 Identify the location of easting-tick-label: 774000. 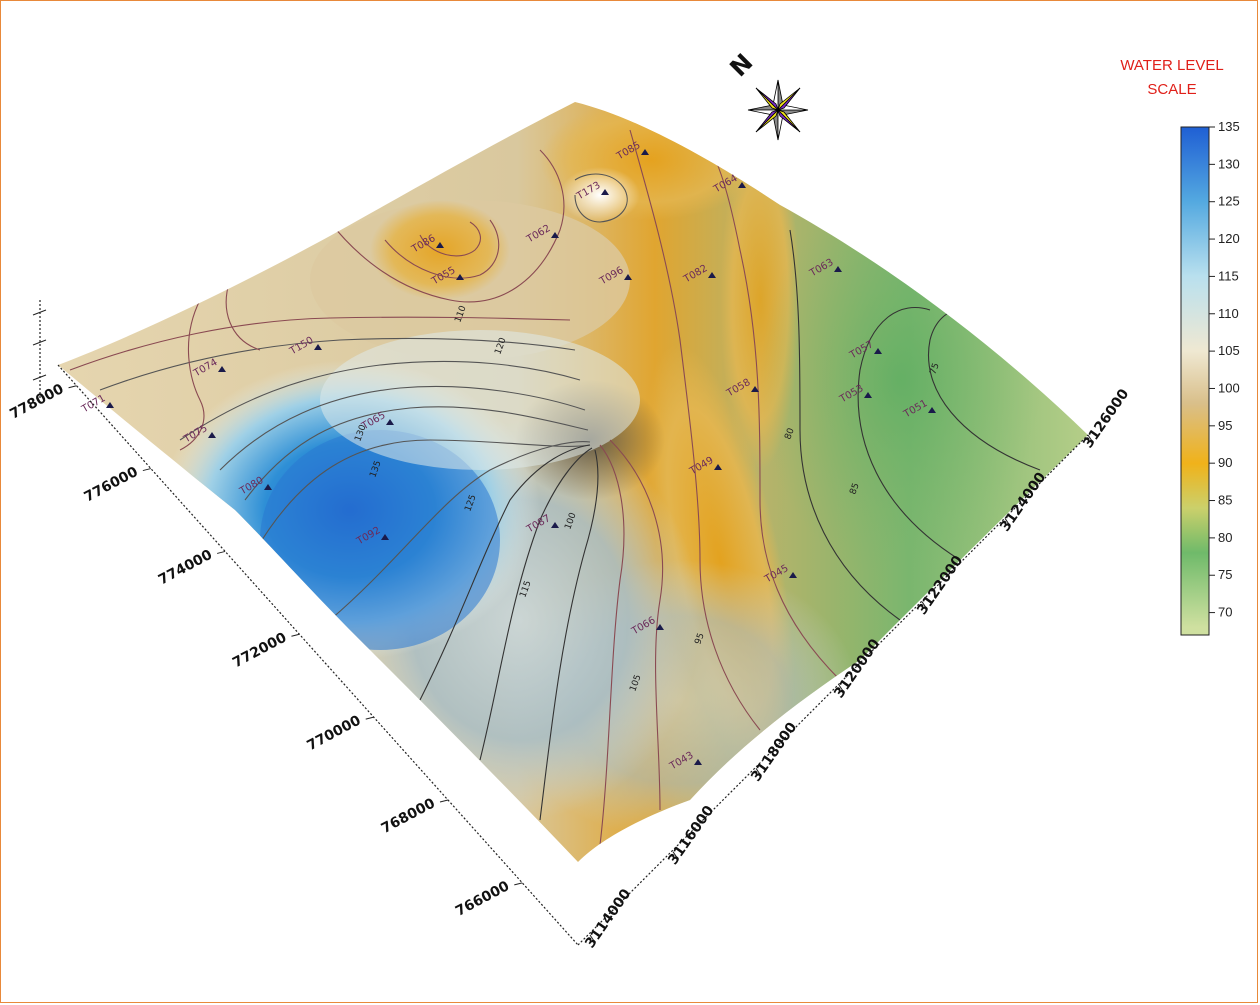
(185, 568).